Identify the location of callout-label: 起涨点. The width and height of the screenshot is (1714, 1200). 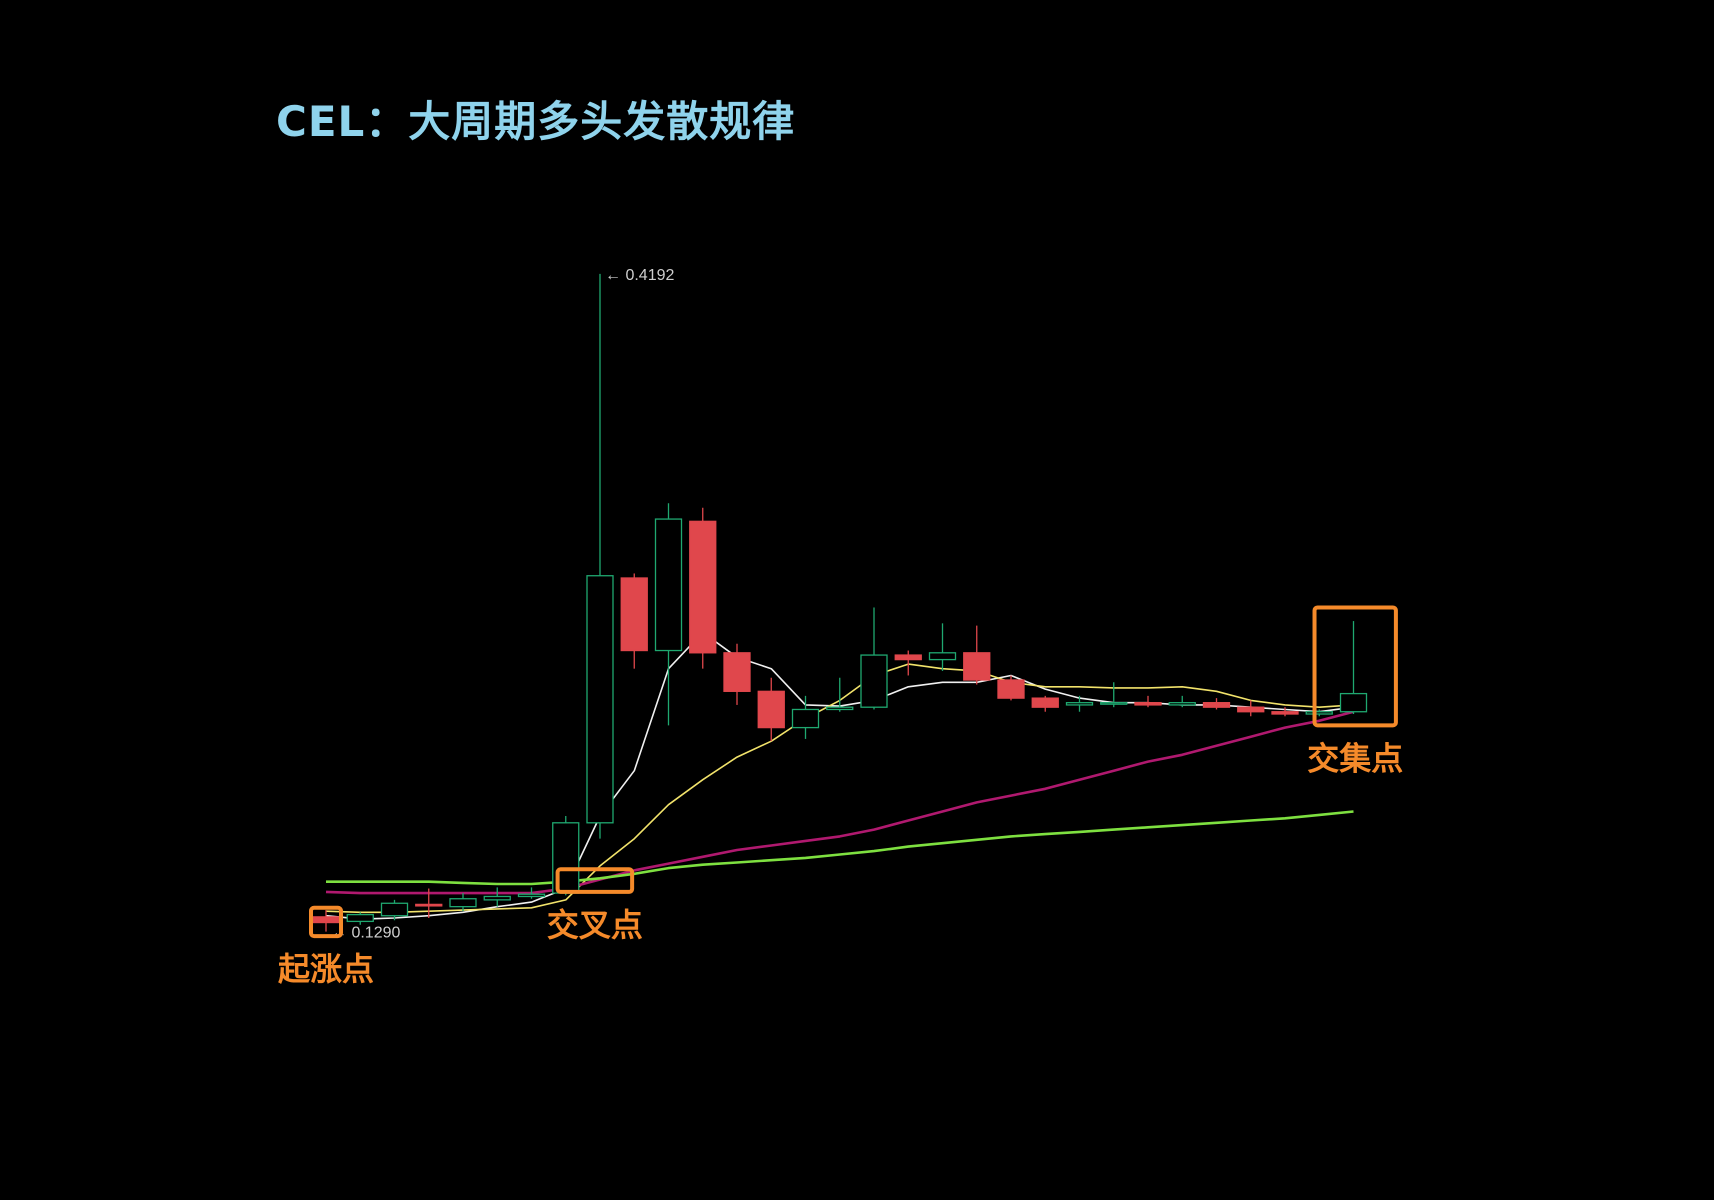
(326, 969).